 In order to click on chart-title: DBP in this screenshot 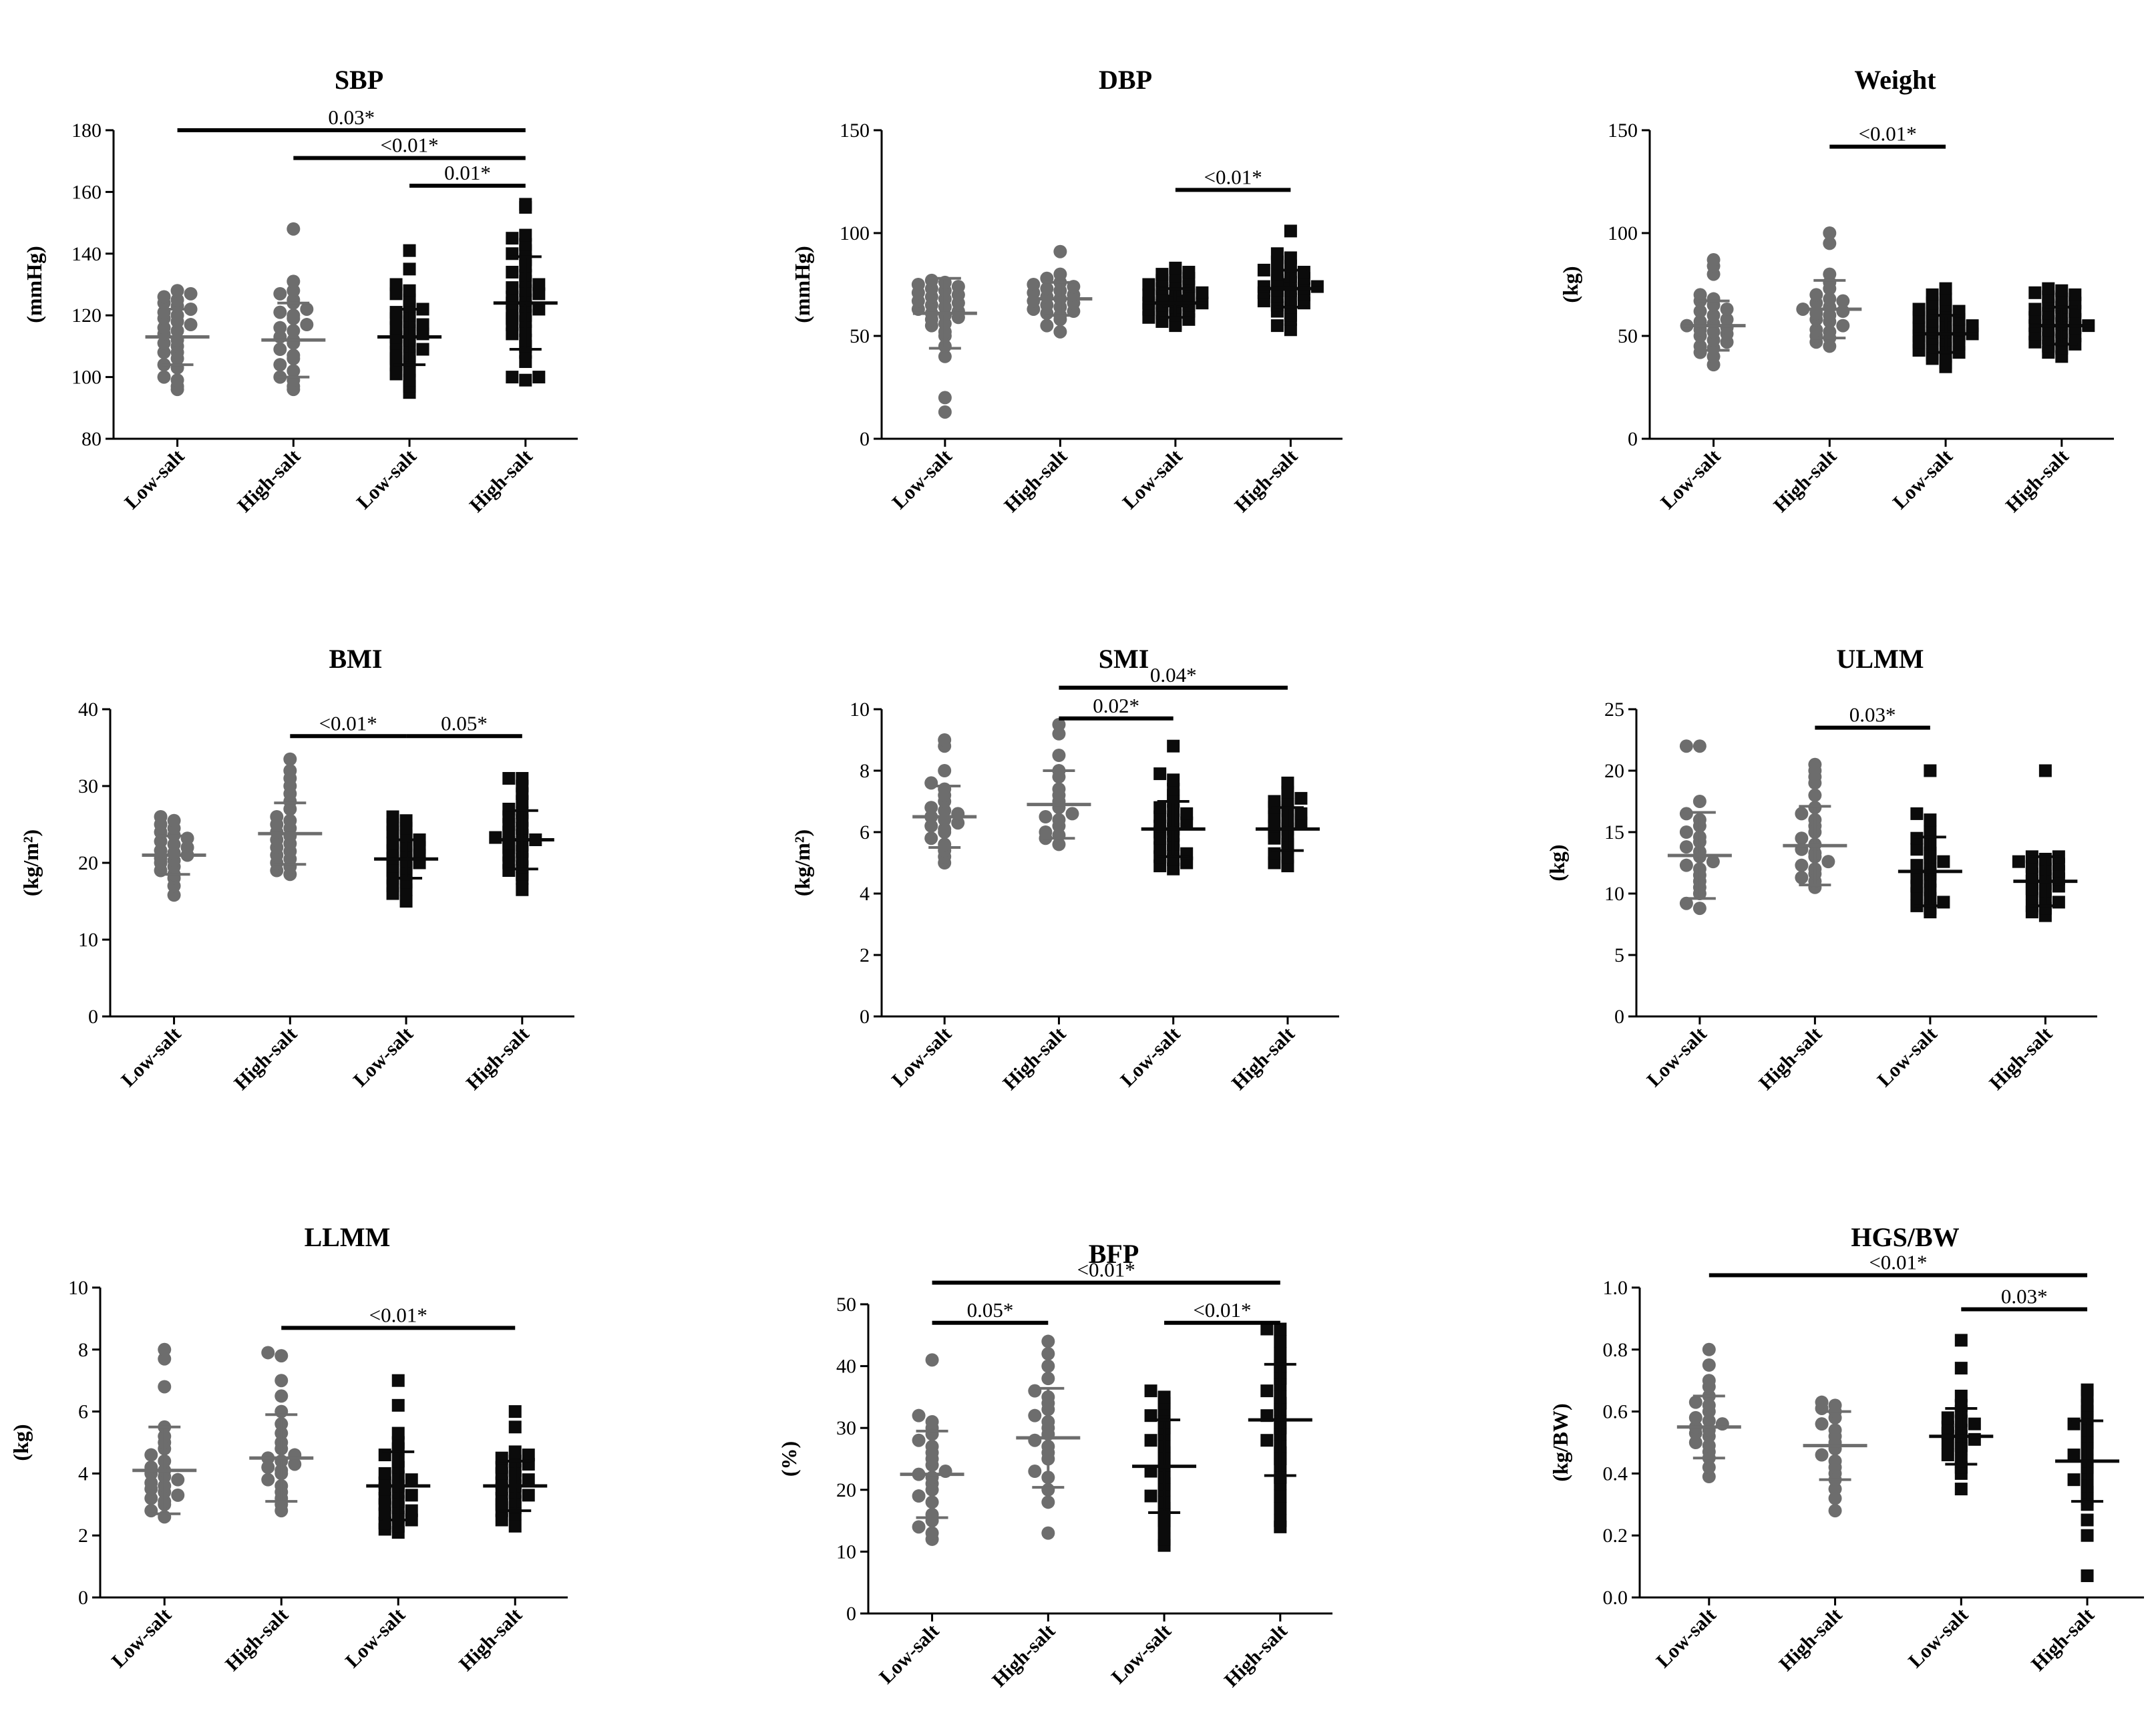, I will do `click(1125, 80)`.